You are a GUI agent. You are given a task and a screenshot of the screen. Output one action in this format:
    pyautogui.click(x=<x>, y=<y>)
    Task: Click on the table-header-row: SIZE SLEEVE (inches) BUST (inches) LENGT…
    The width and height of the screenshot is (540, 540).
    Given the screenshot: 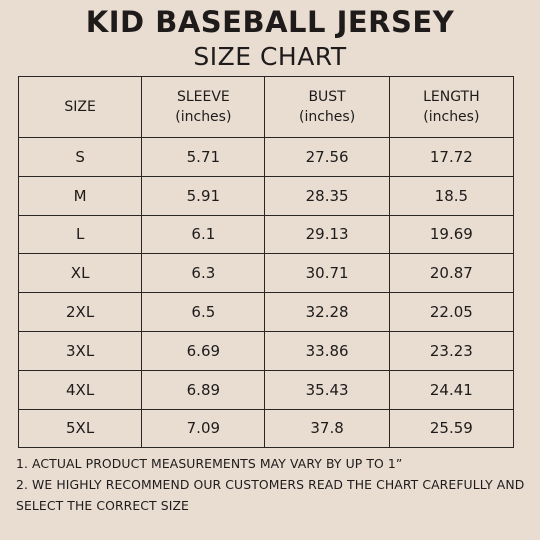 What is the action you would take?
    pyautogui.click(x=266, y=107)
    